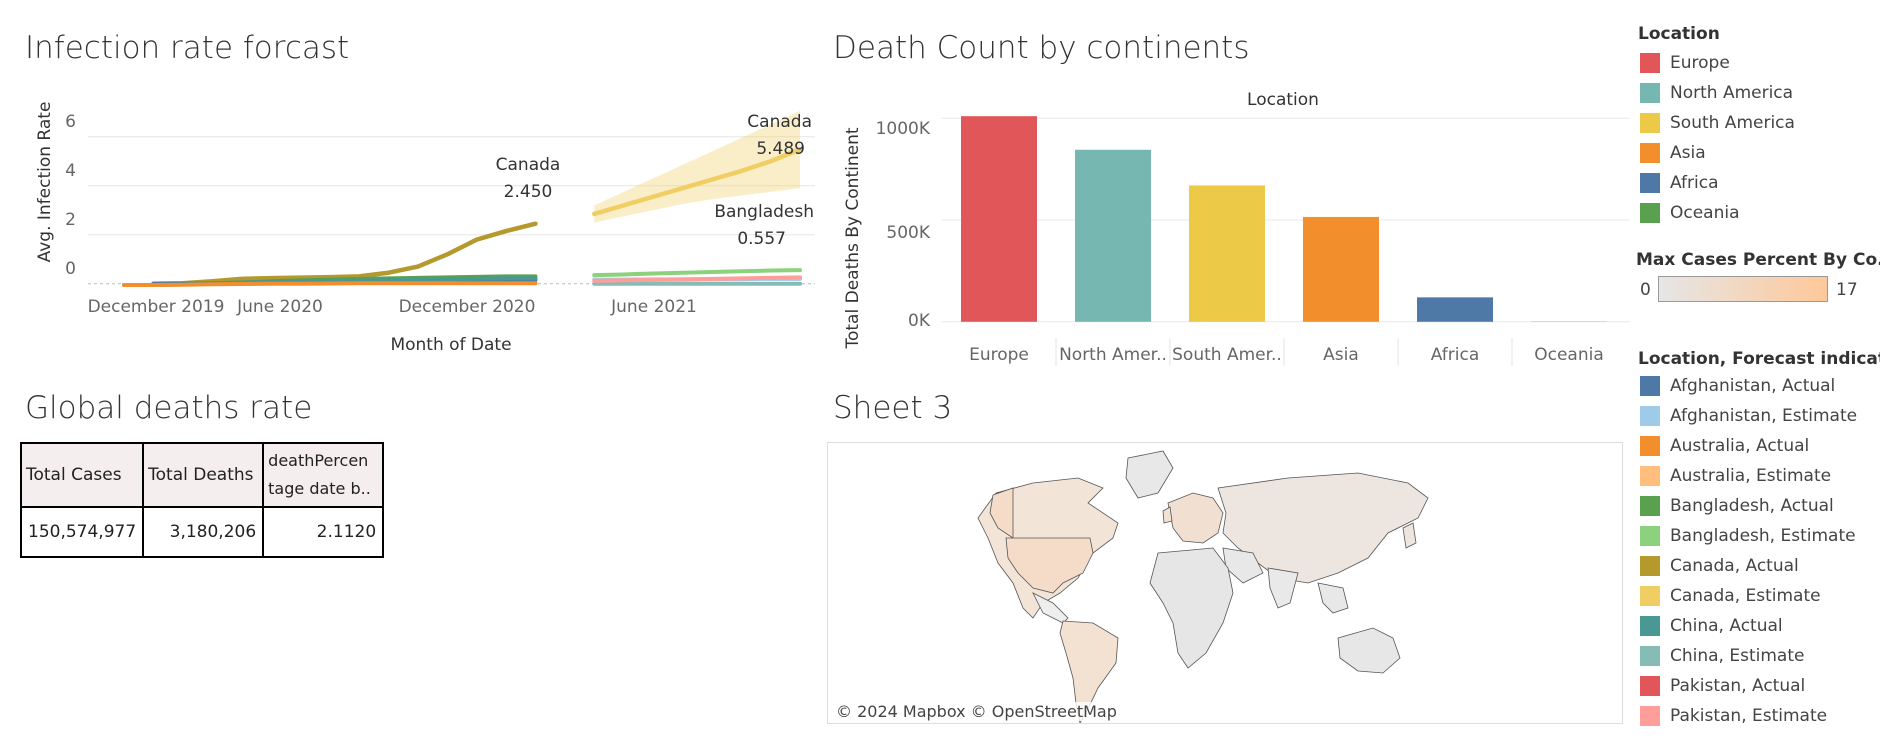  I want to click on legend-item-australia-estimate: Australia, Estimate, so click(1735, 476).